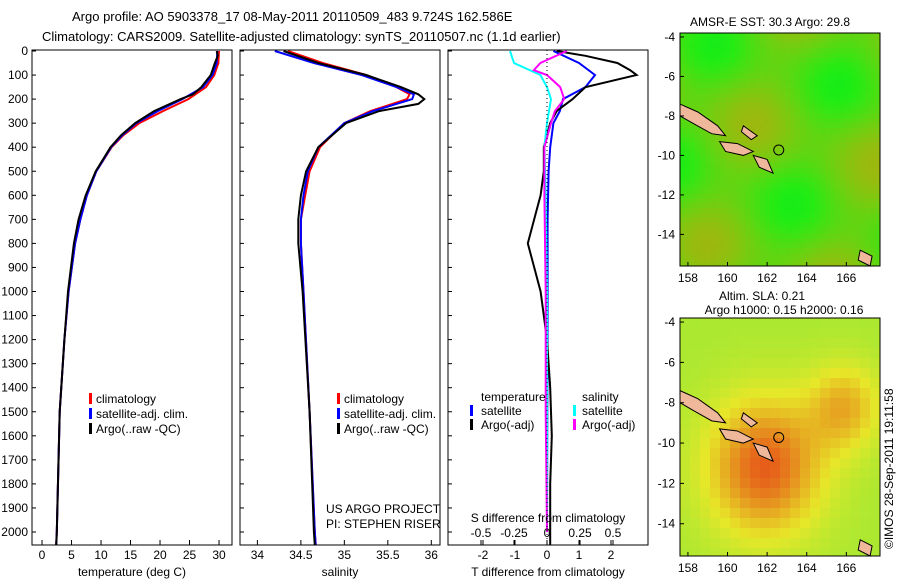 This screenshot has width=900, height=580. Describe the element at coordinates (779, 437) in the screenshot. I see `argo-location-marker-icon` at that location.